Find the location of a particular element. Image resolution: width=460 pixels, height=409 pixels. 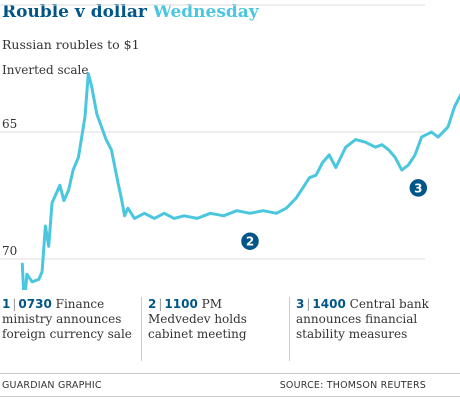

footer-bottom-rule is located at coordinates (230, 396).